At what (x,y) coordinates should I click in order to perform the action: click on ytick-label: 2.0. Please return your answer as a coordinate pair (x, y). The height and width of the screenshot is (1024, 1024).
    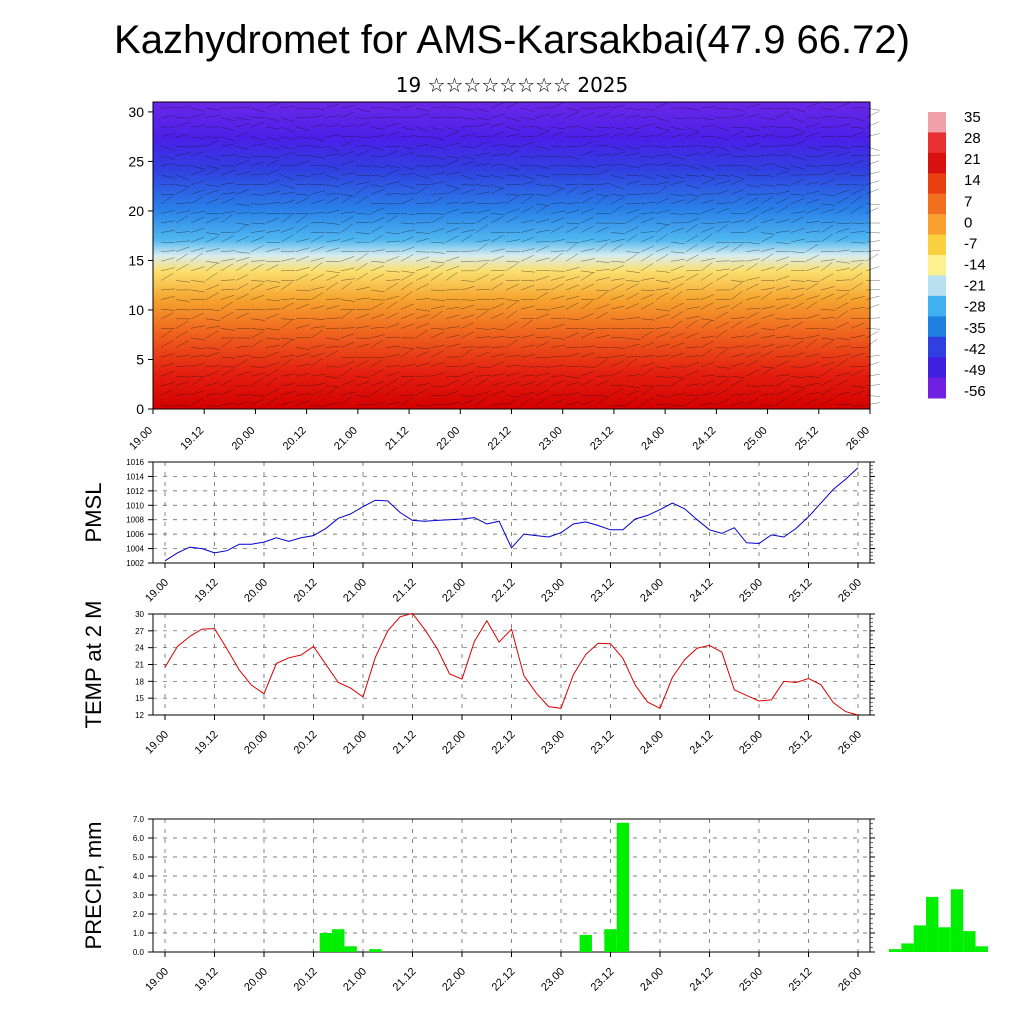
    Looking at the image, I should click on (139, 914).